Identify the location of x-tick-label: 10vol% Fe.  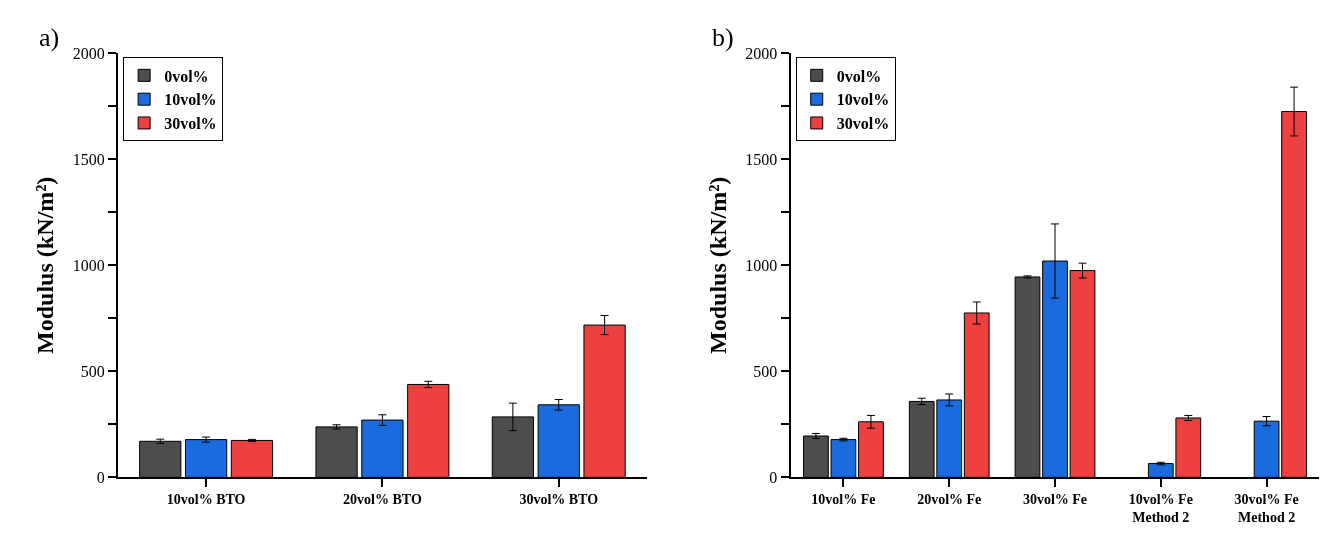
(843, 500).